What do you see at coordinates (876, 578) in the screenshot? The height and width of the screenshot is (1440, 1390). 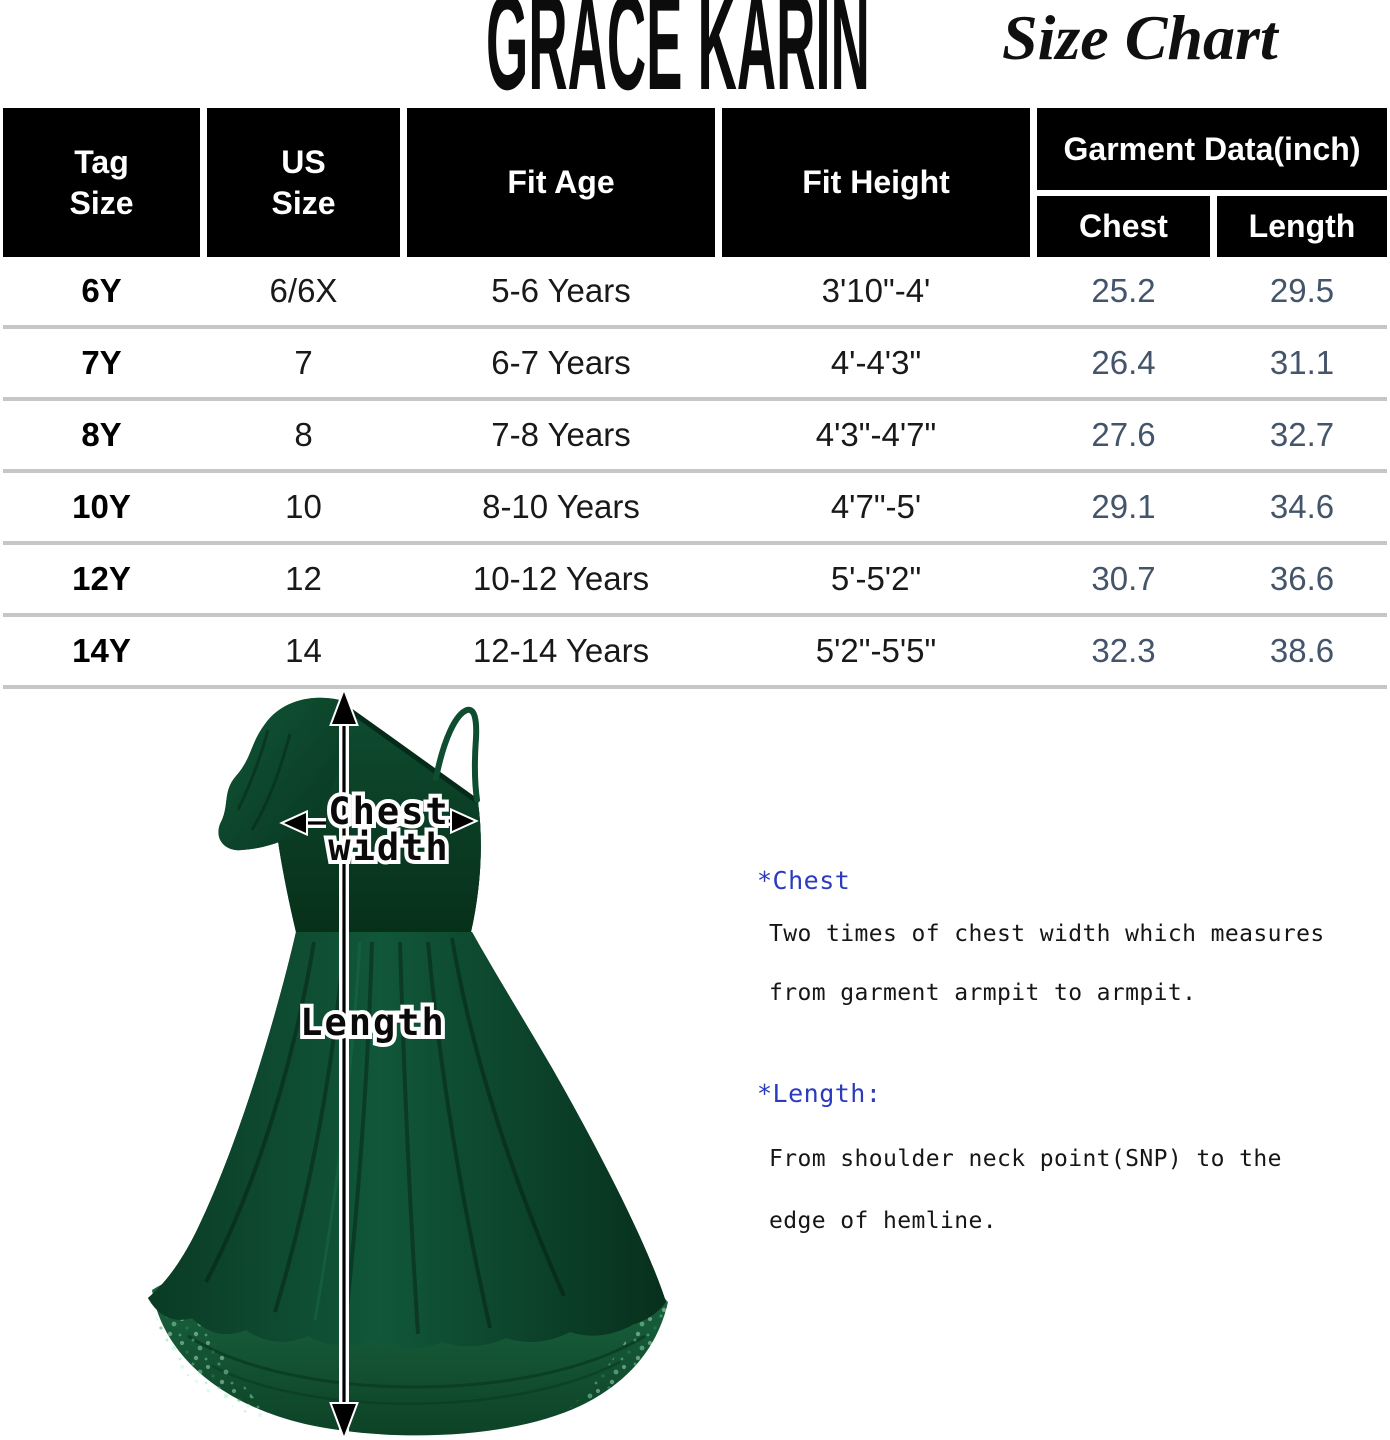 I see `cell-fit-height: 5'-5'2"` at bounding box center [876, 578].